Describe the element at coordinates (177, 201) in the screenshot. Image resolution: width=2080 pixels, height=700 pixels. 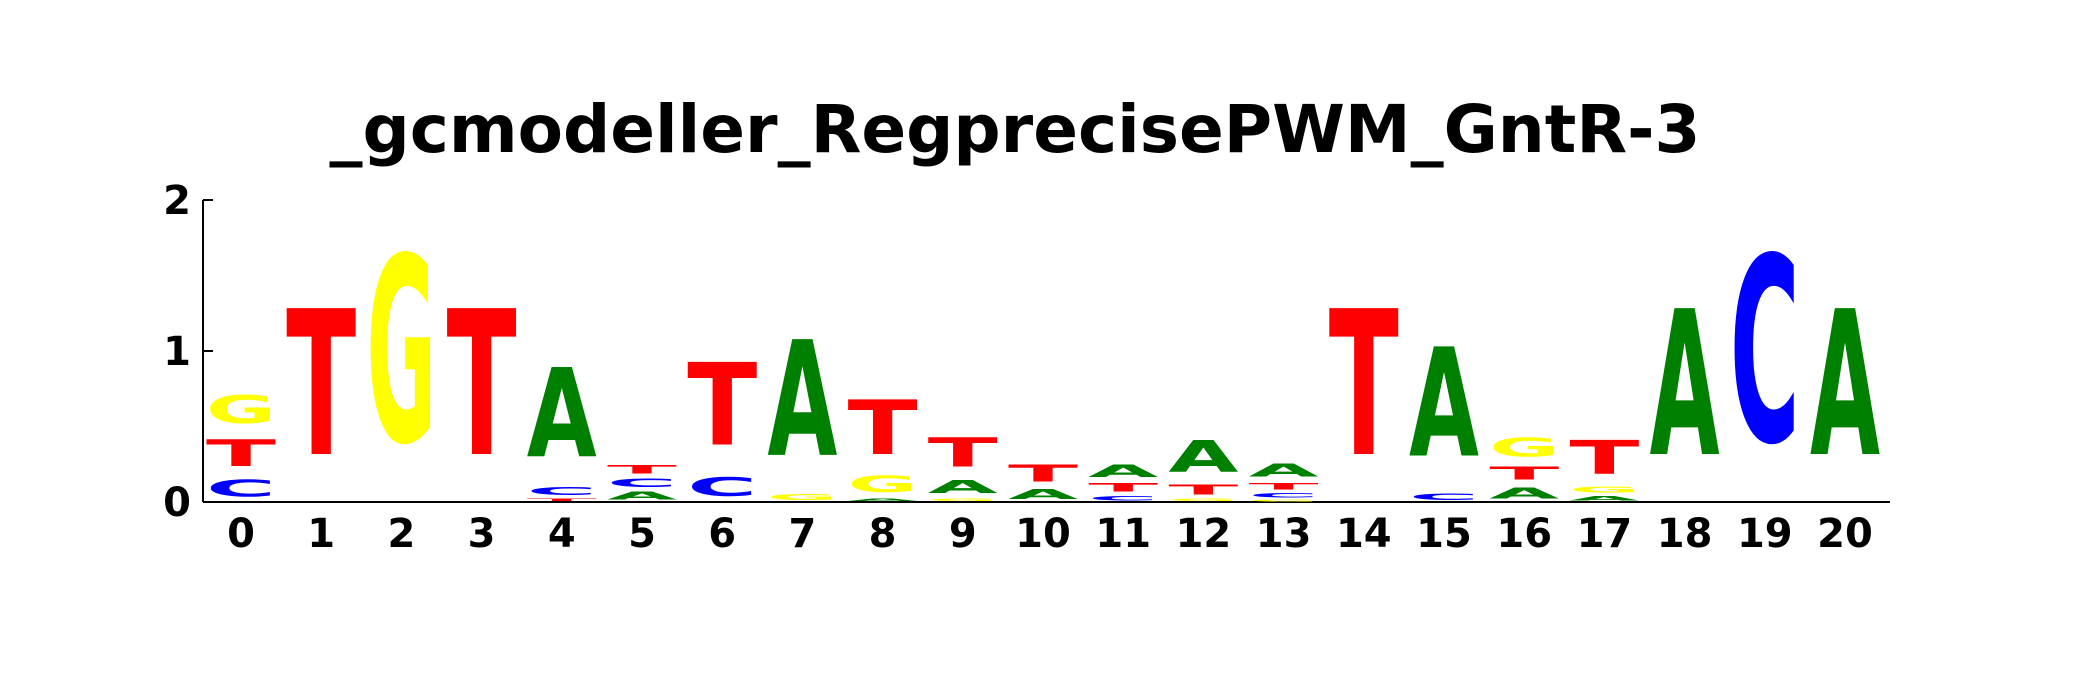
I see `y-tick-label: 2` at that location.